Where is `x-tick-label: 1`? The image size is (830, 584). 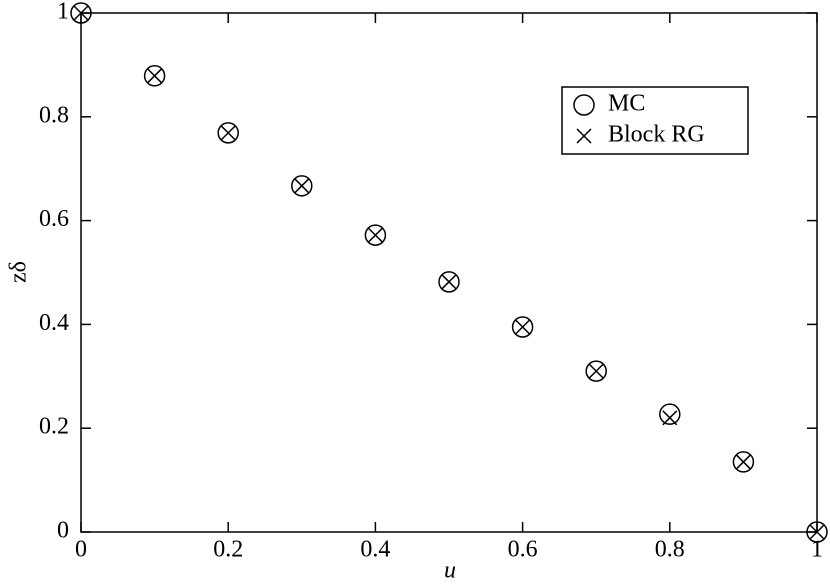
x-tick-label: 1 is located at coordinates (817, 550).